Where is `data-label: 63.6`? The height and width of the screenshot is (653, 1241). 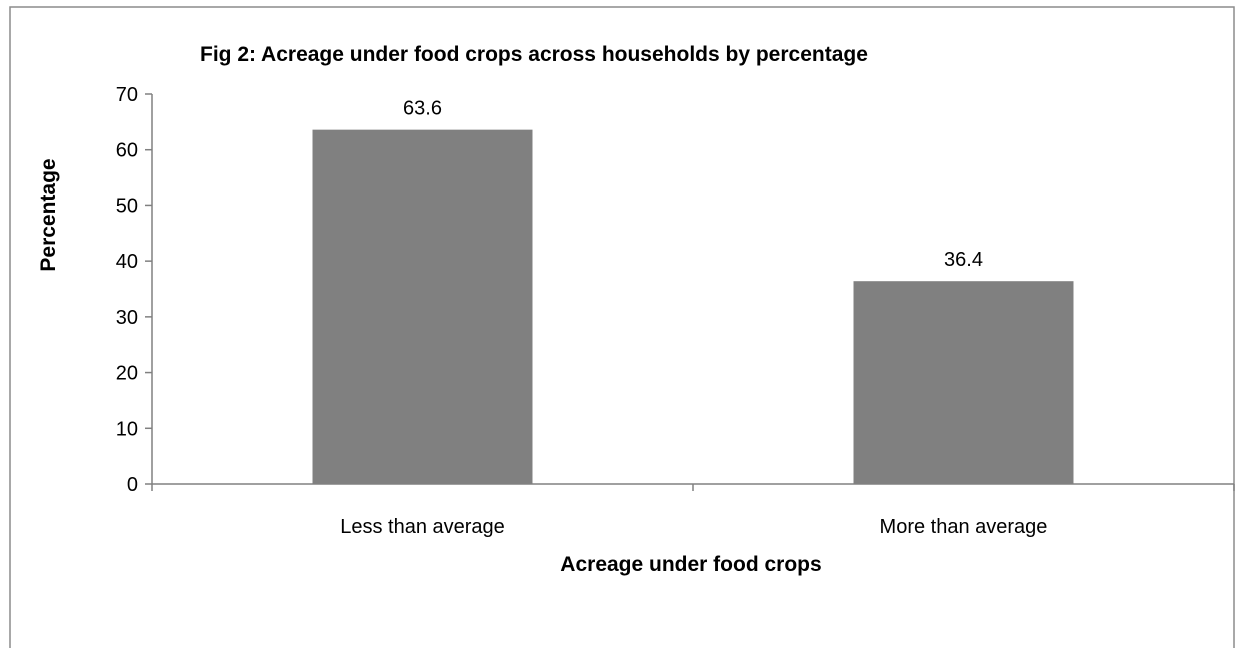 data-label: 63.6 is located at coordinates (422, 109).